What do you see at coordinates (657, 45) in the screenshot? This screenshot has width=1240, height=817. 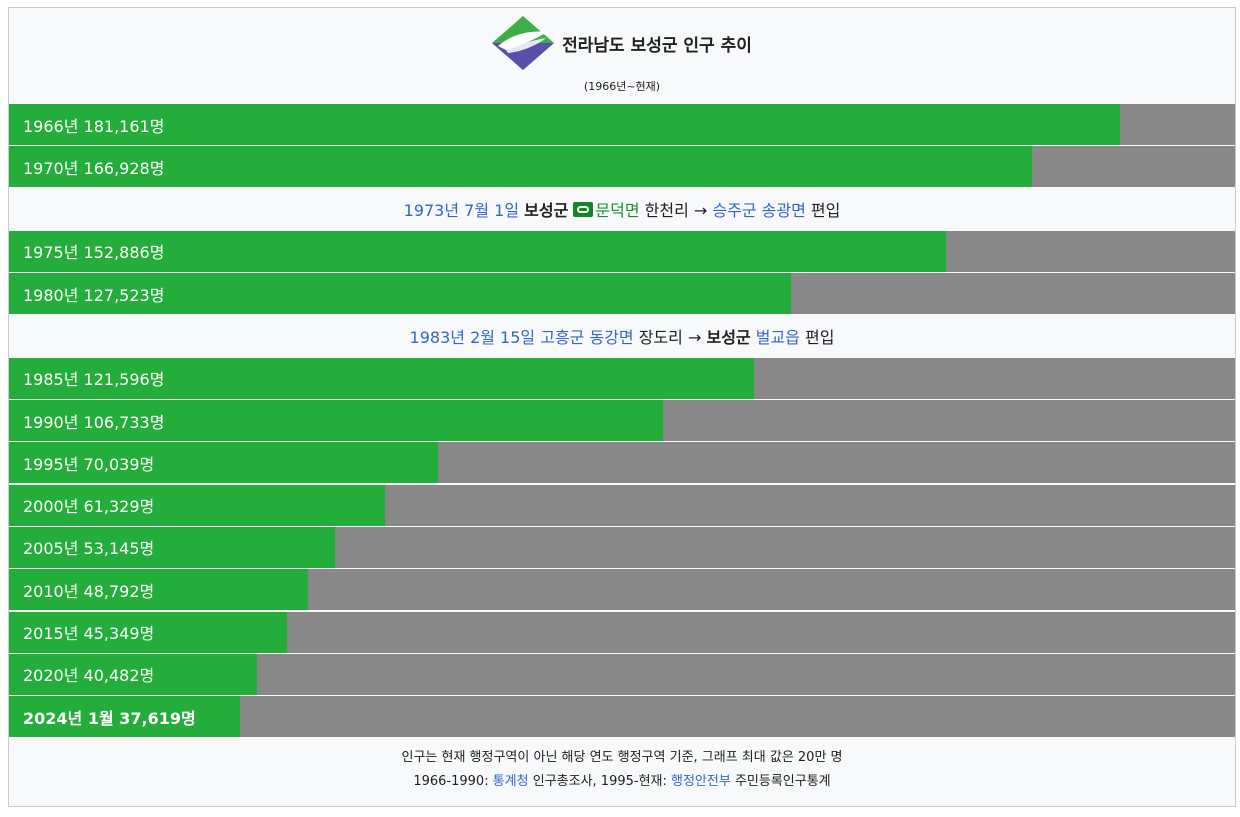 I see `chart-title: 전라남도 보성군 인구 추이` at bounding box center [657, 45].